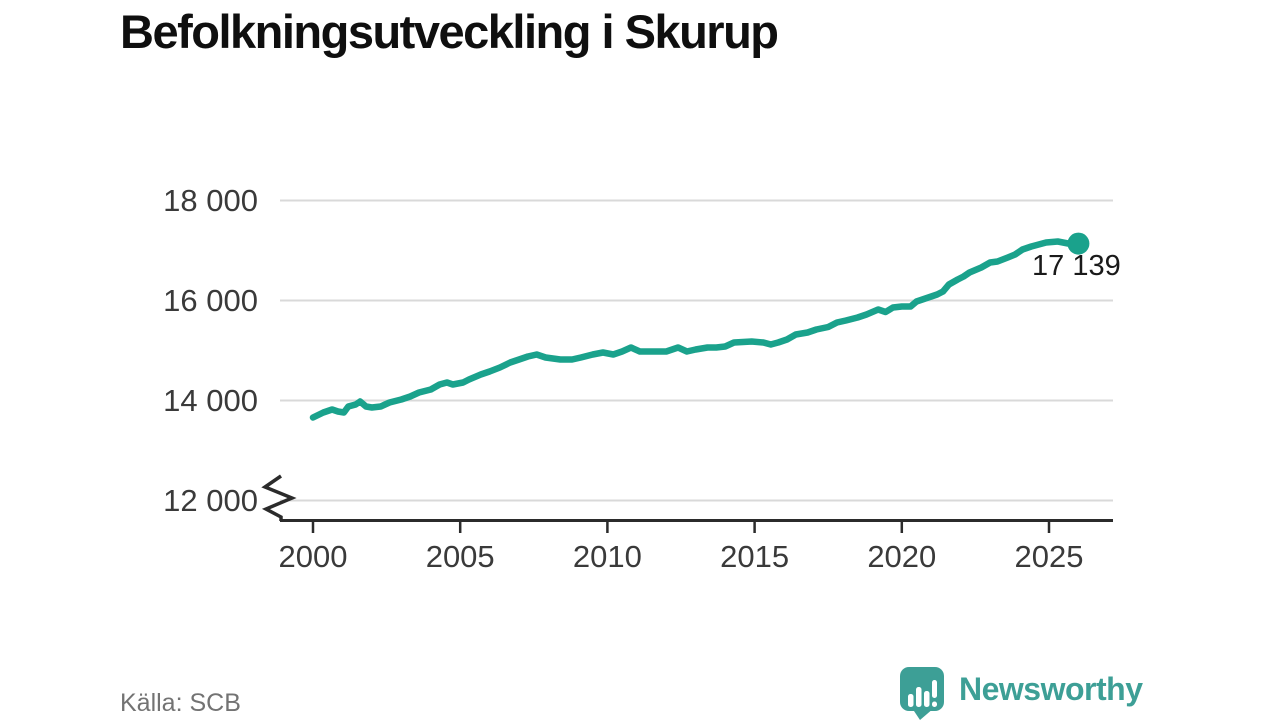  Describe the element at coordinates (1051, 689) in the screenshot. I see `newsworthy-logo-text: Newsworthy` at that location.